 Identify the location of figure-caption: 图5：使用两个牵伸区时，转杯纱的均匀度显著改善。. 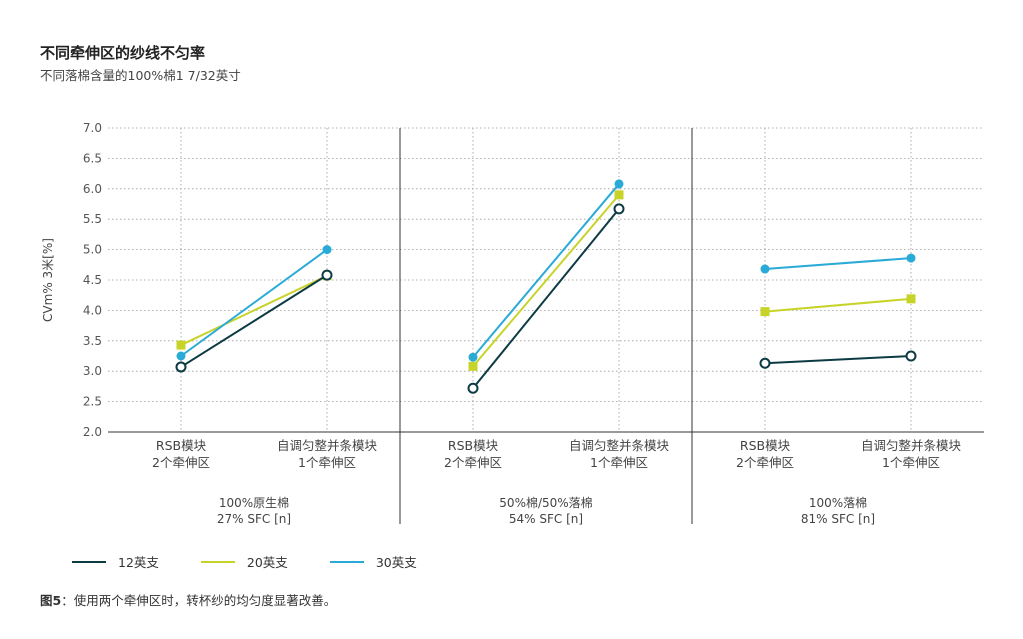
(188, 599).